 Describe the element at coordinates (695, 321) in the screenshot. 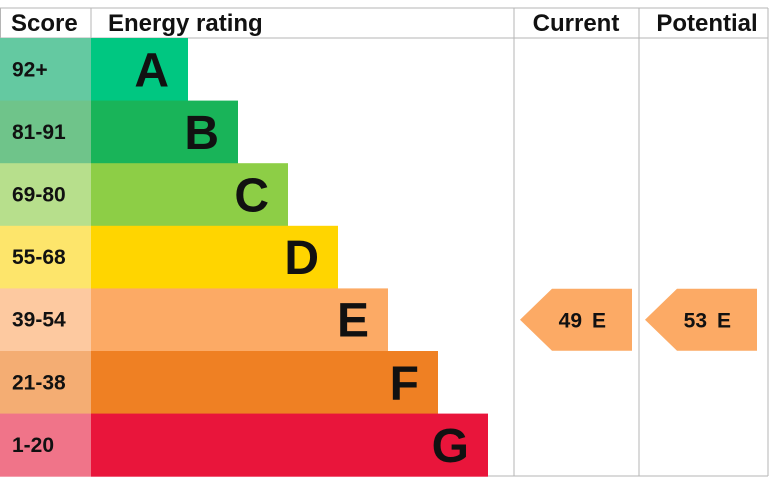

I see `potential-rating-score: 53` at that location.